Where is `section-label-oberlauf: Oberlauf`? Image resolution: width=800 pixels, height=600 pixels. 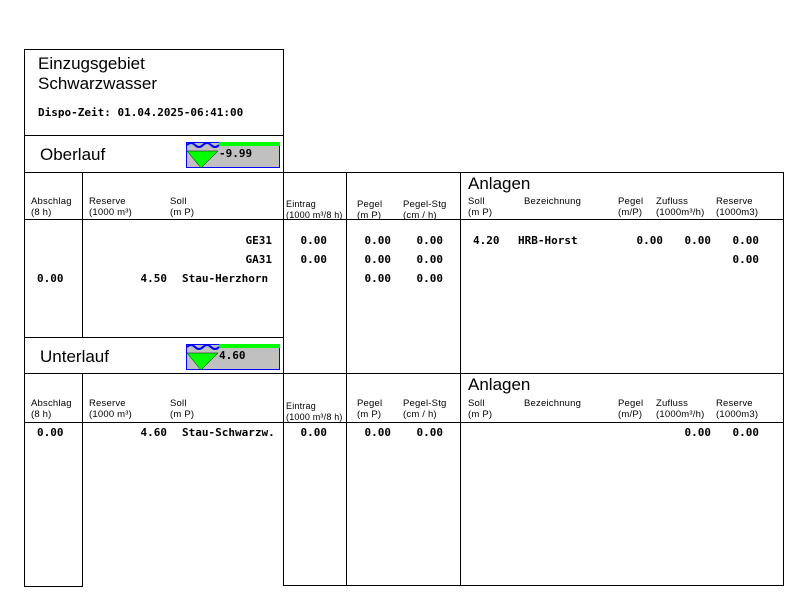 section-label-oberlauf: Oberlauf is located at coordinates (73, 154).